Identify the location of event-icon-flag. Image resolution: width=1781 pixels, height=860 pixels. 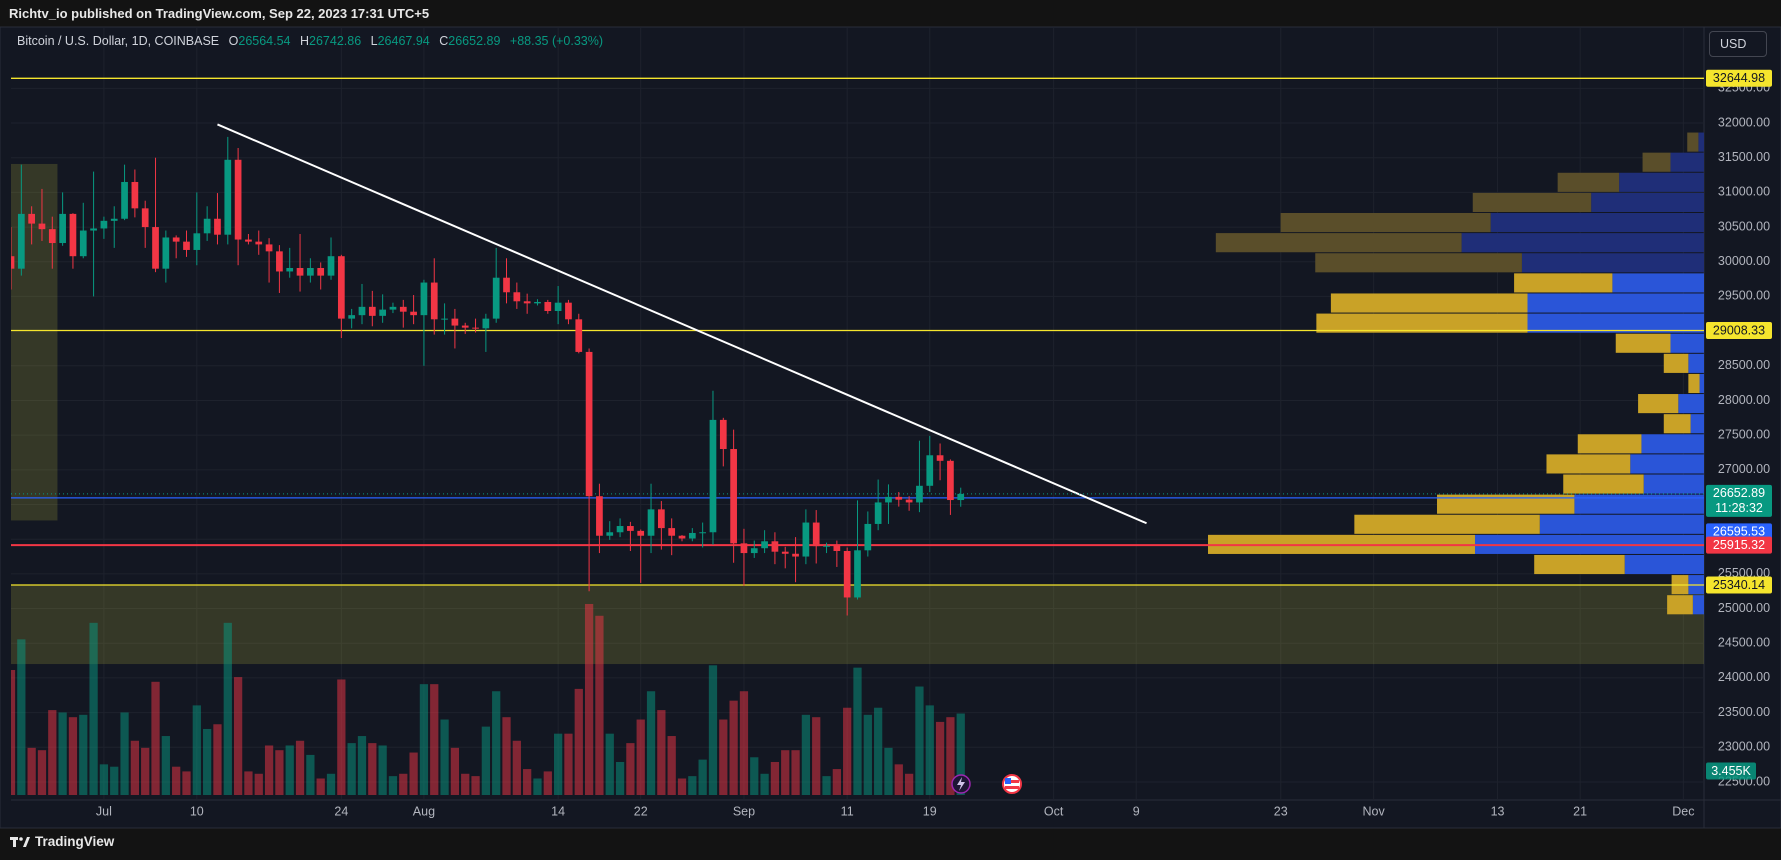
(1008, 781).